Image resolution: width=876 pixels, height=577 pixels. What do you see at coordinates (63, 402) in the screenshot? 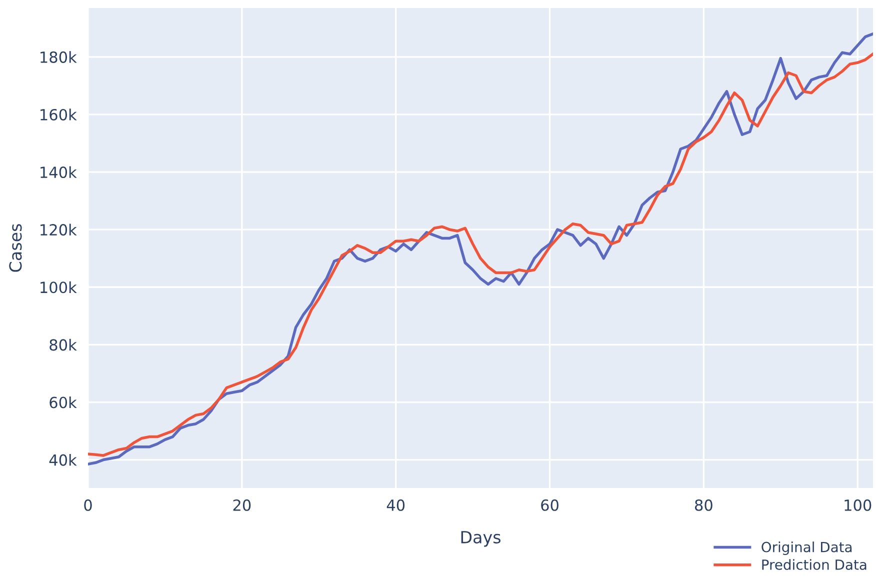
I see `y-tick-label: 60k` at bounding box center [63, 402].